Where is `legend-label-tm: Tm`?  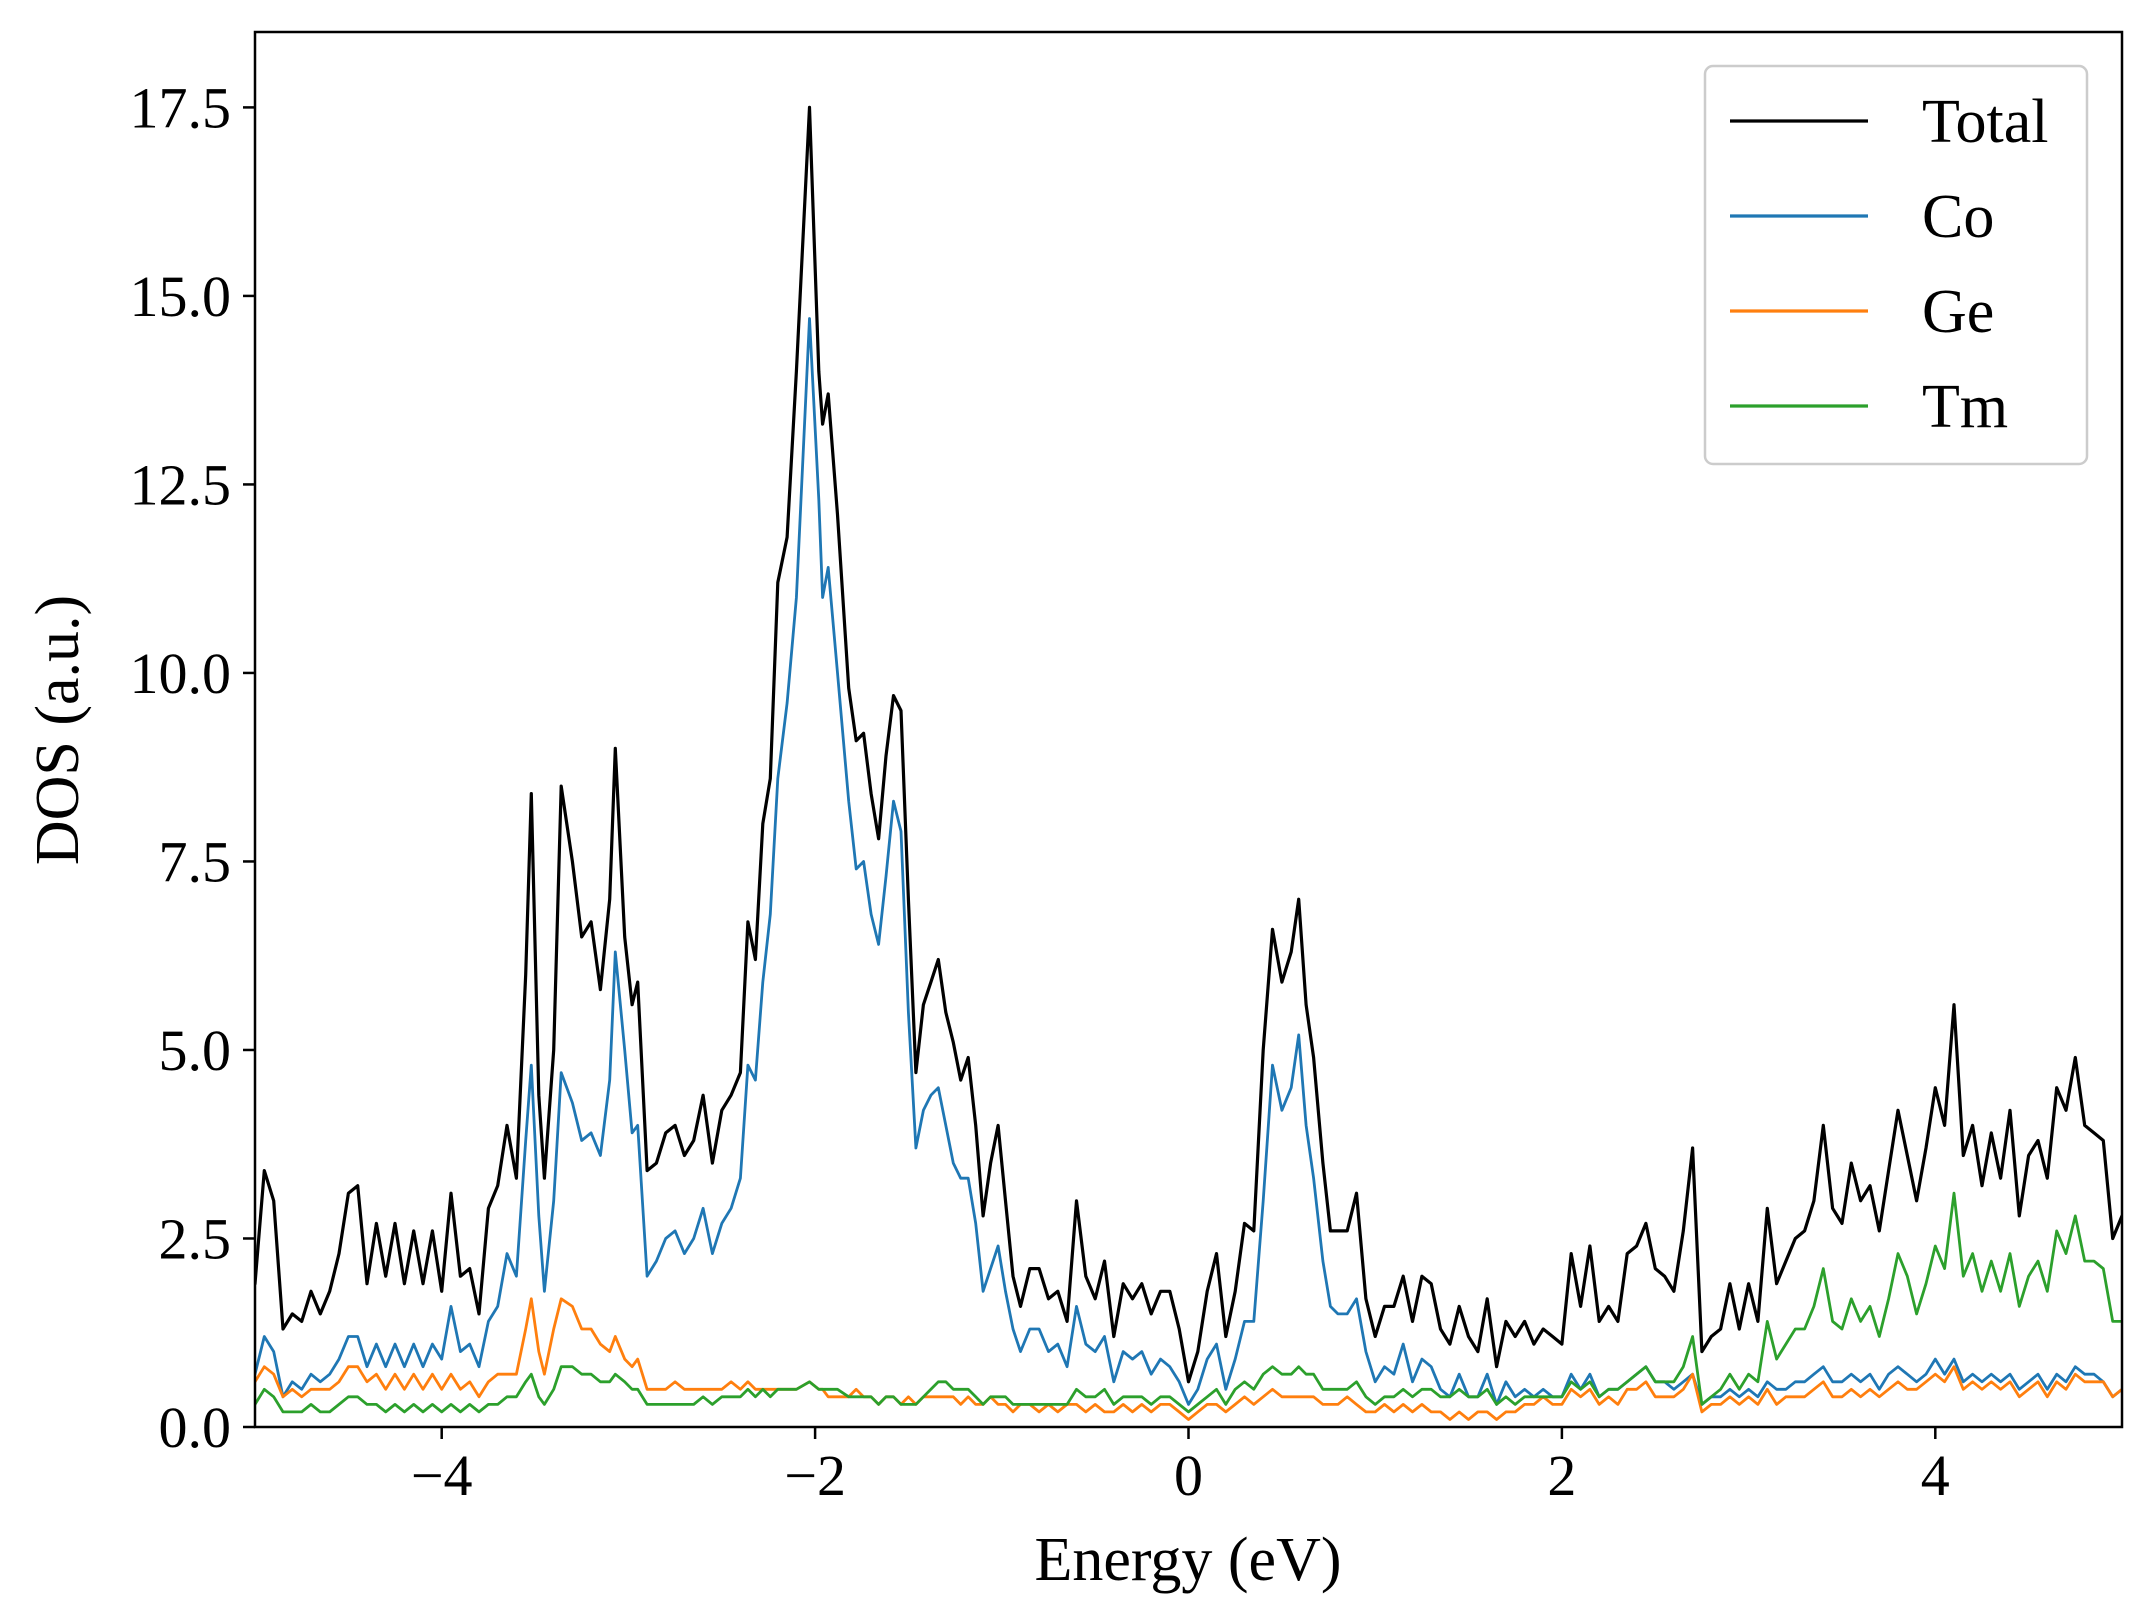 legend-label-tm: Tm is located at coordinates (1965, 407).